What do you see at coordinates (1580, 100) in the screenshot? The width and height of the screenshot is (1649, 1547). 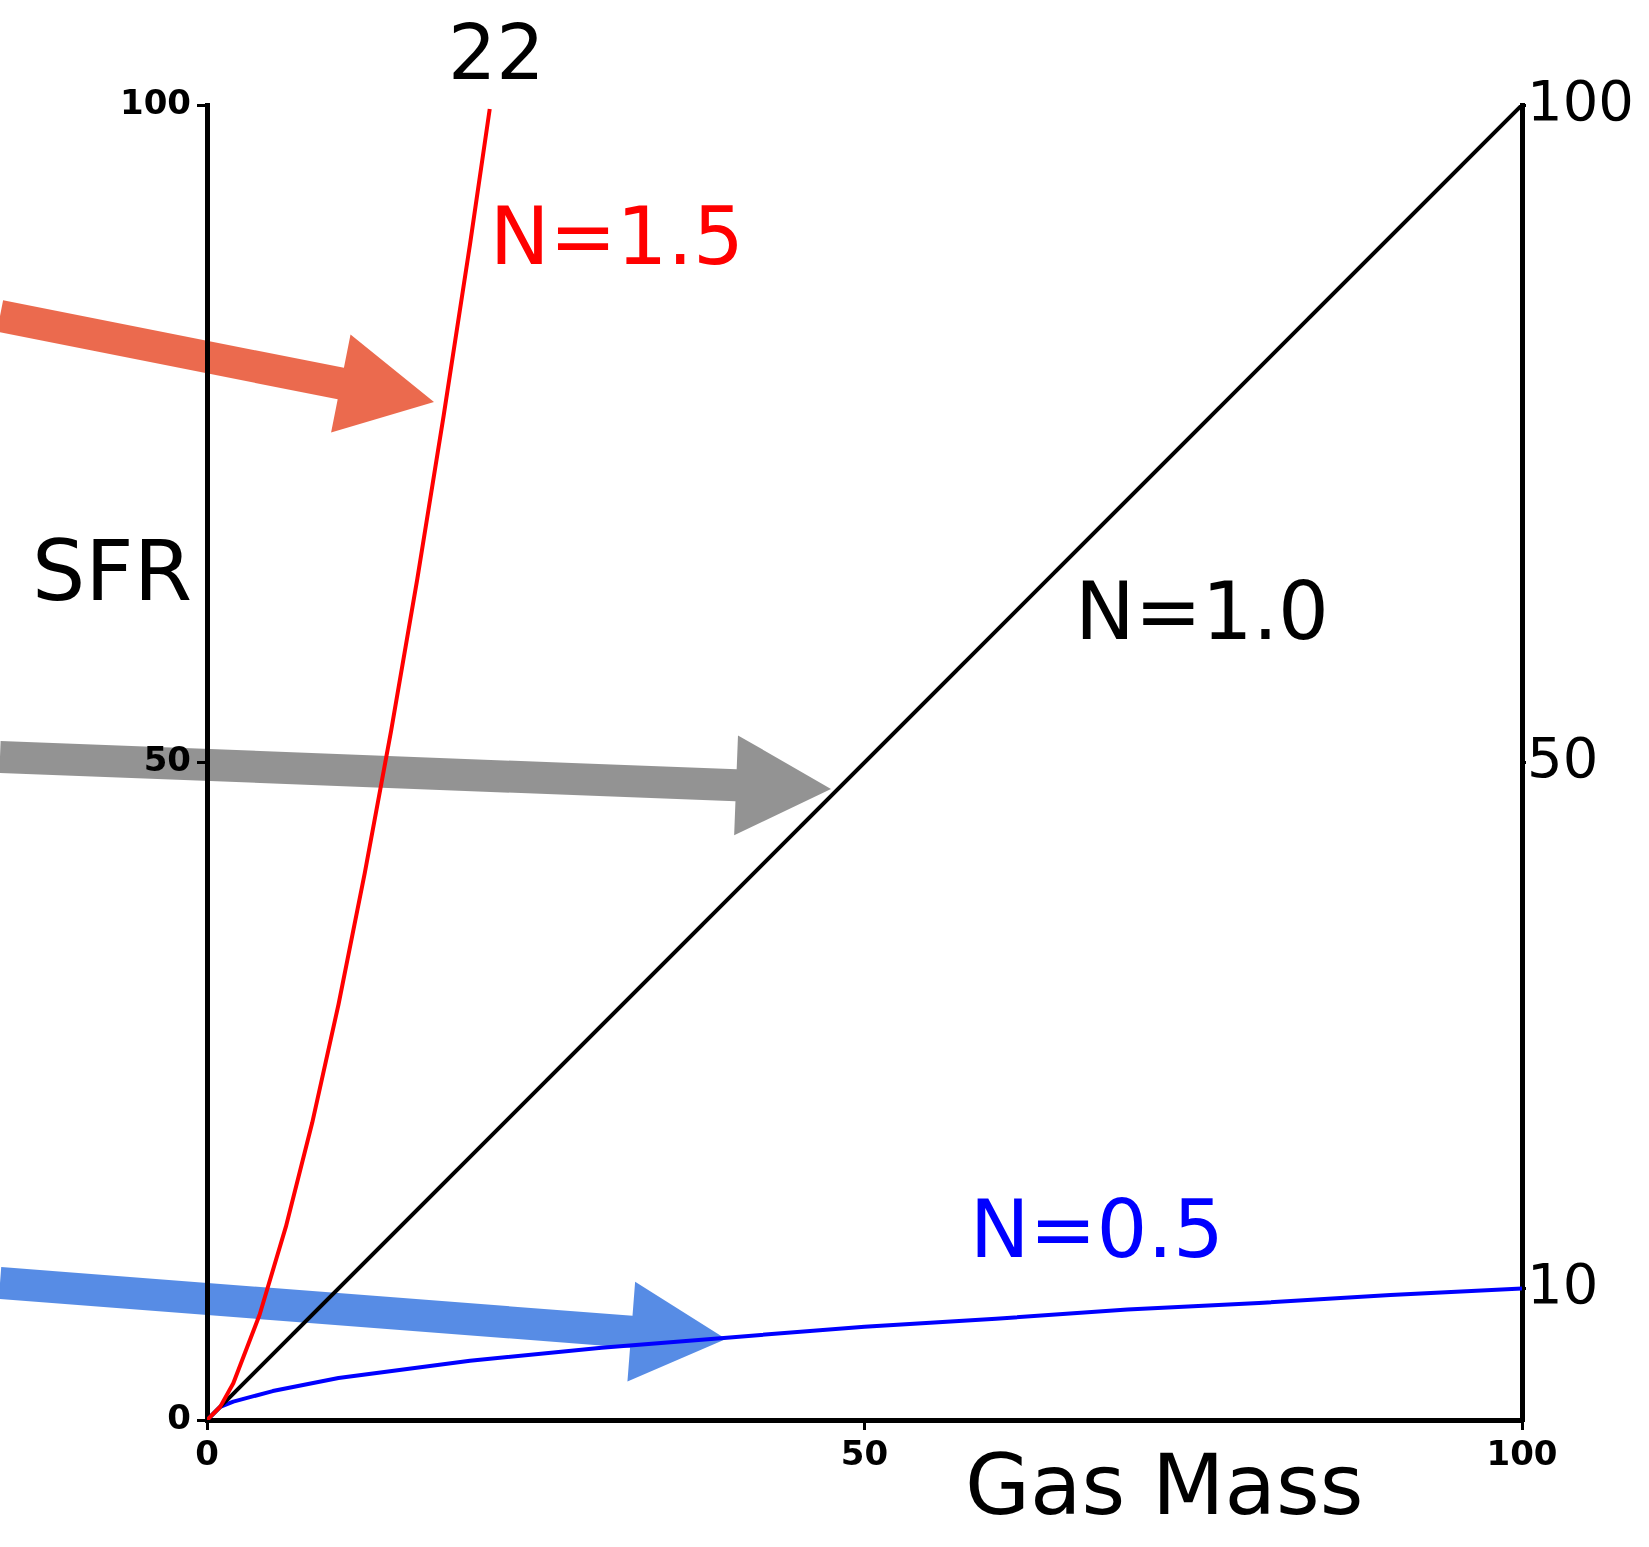 I see `y2-tick-label: 100` at bounding box center [1580, 100].